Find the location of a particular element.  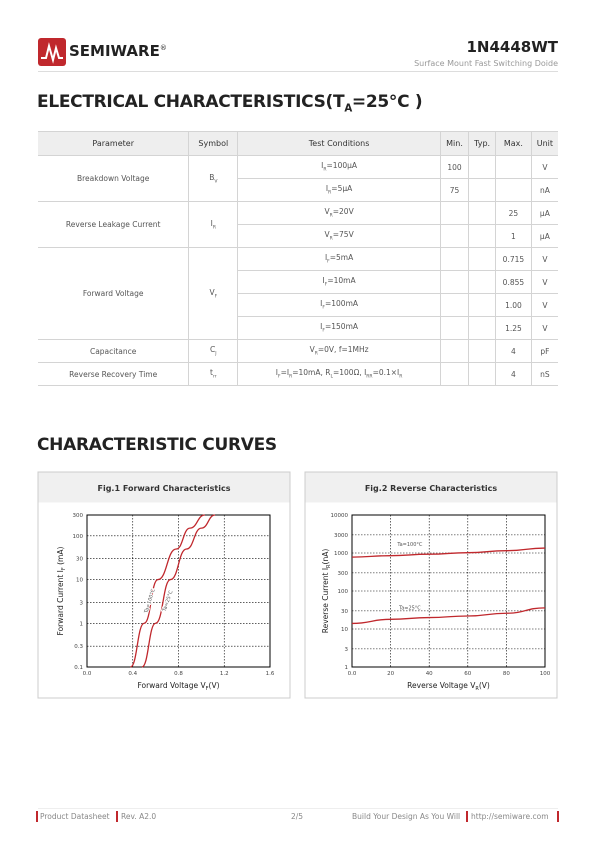

y-axis-label: Forward Current IF​ (mA) is located at coordinates (61, 590).